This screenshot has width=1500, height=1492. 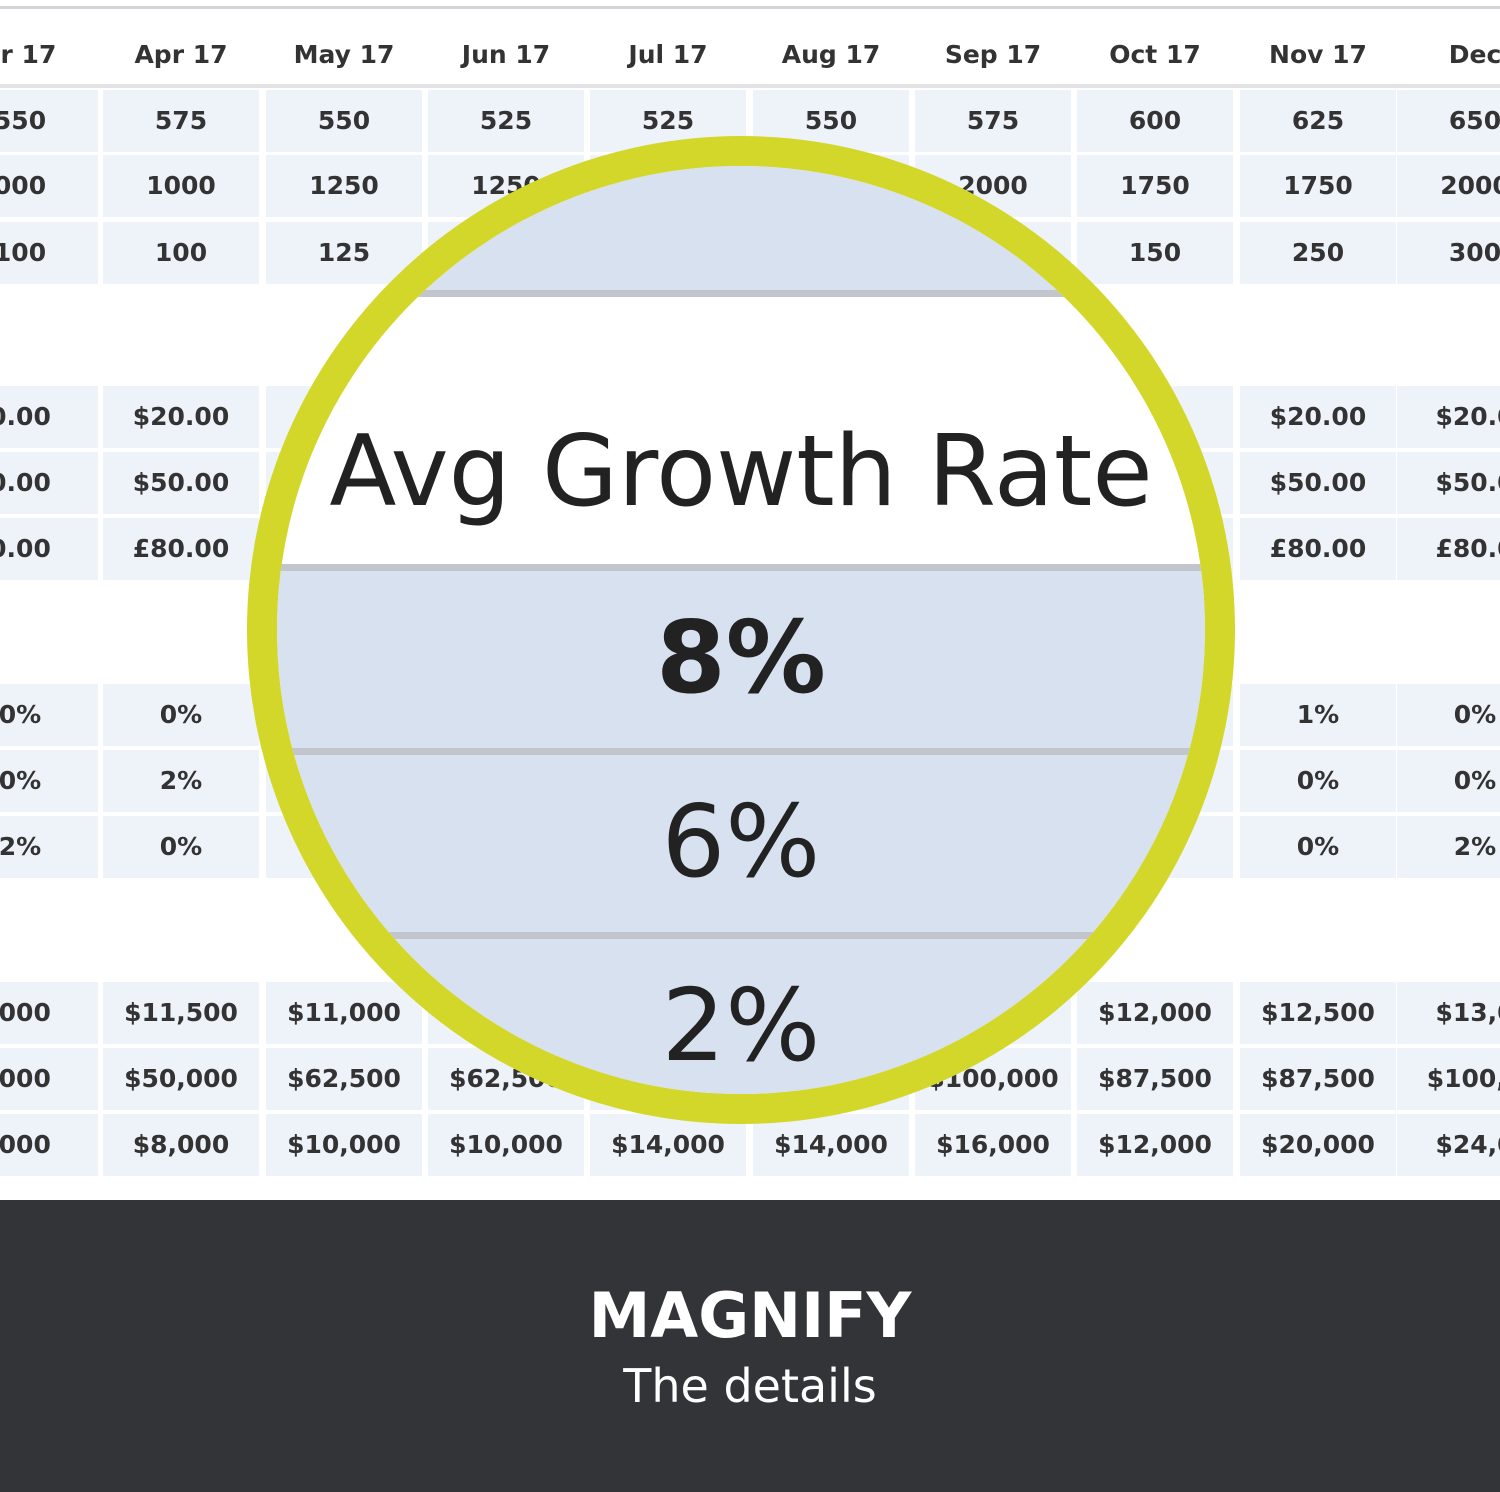 What do you see at coordinates (1318, 1145) in the screenshot?
I see `table-cell: $20,000` at bounding box center [1318, 1145].